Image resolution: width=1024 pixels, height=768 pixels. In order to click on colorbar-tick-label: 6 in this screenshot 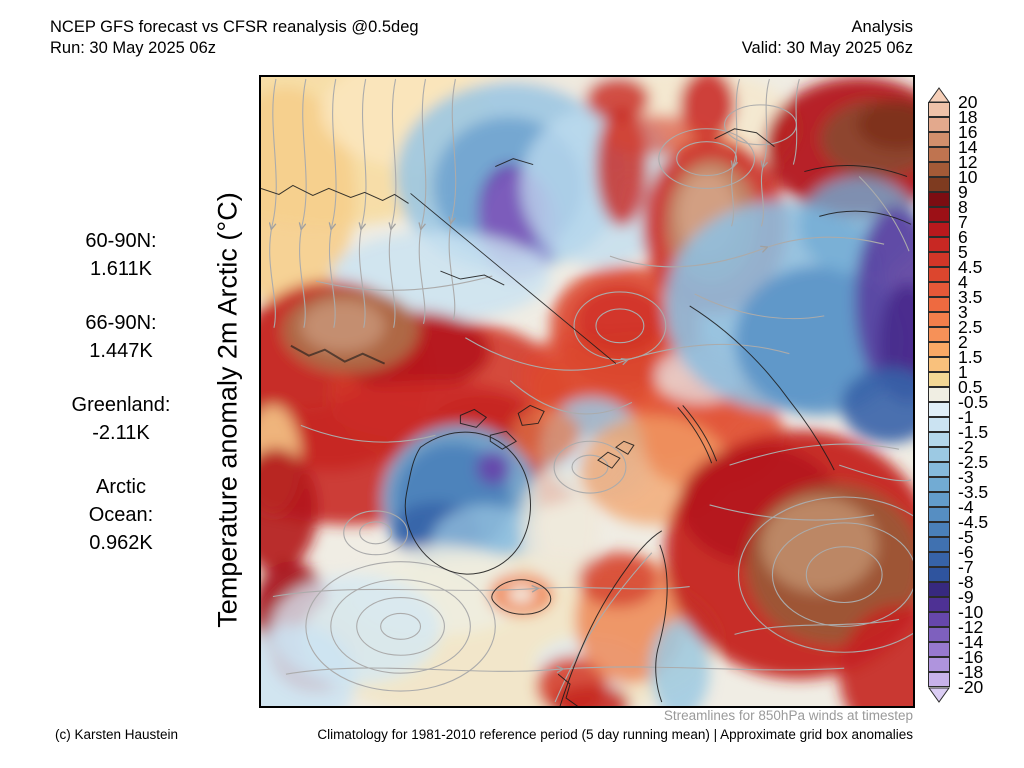, I will do `click(963, 237)`.